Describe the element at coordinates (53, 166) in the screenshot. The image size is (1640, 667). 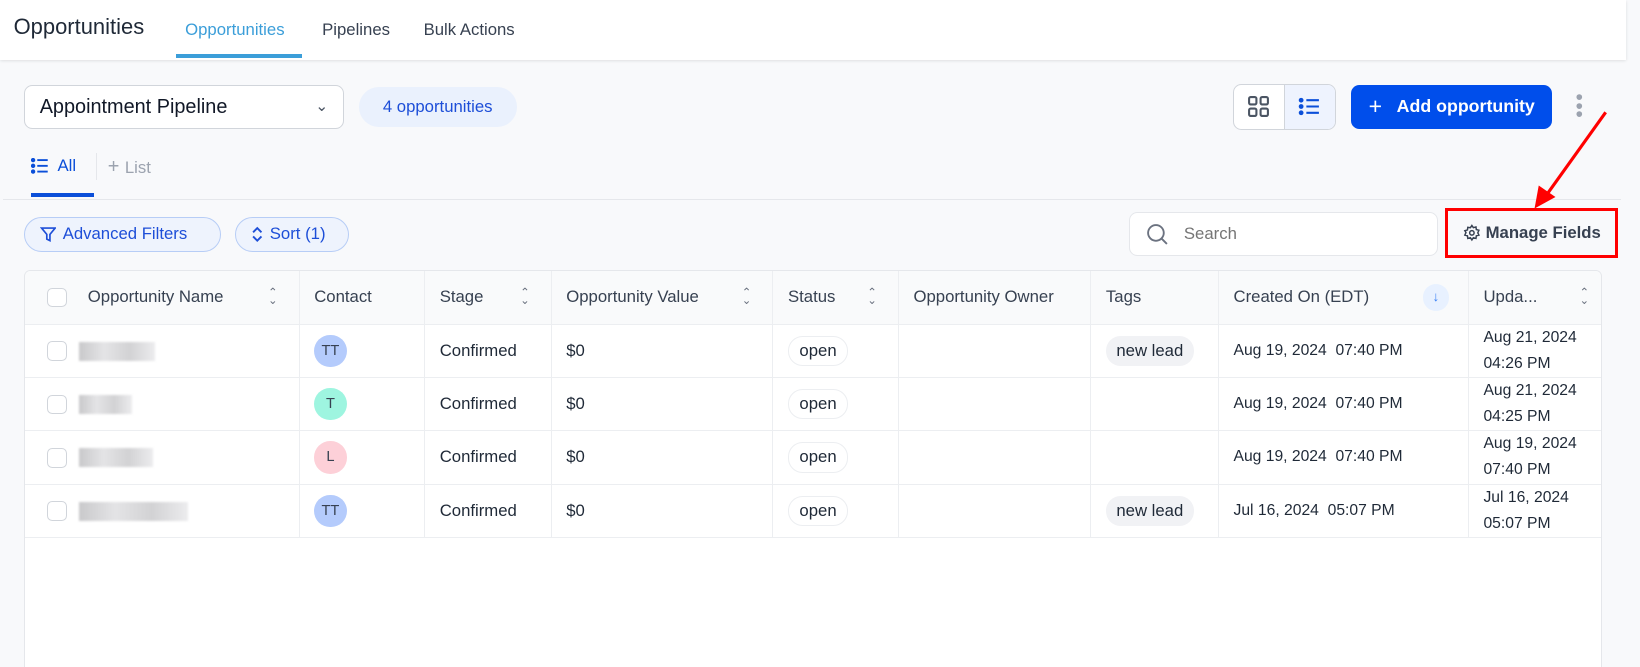
I see `view-tab-all: All` at that location.